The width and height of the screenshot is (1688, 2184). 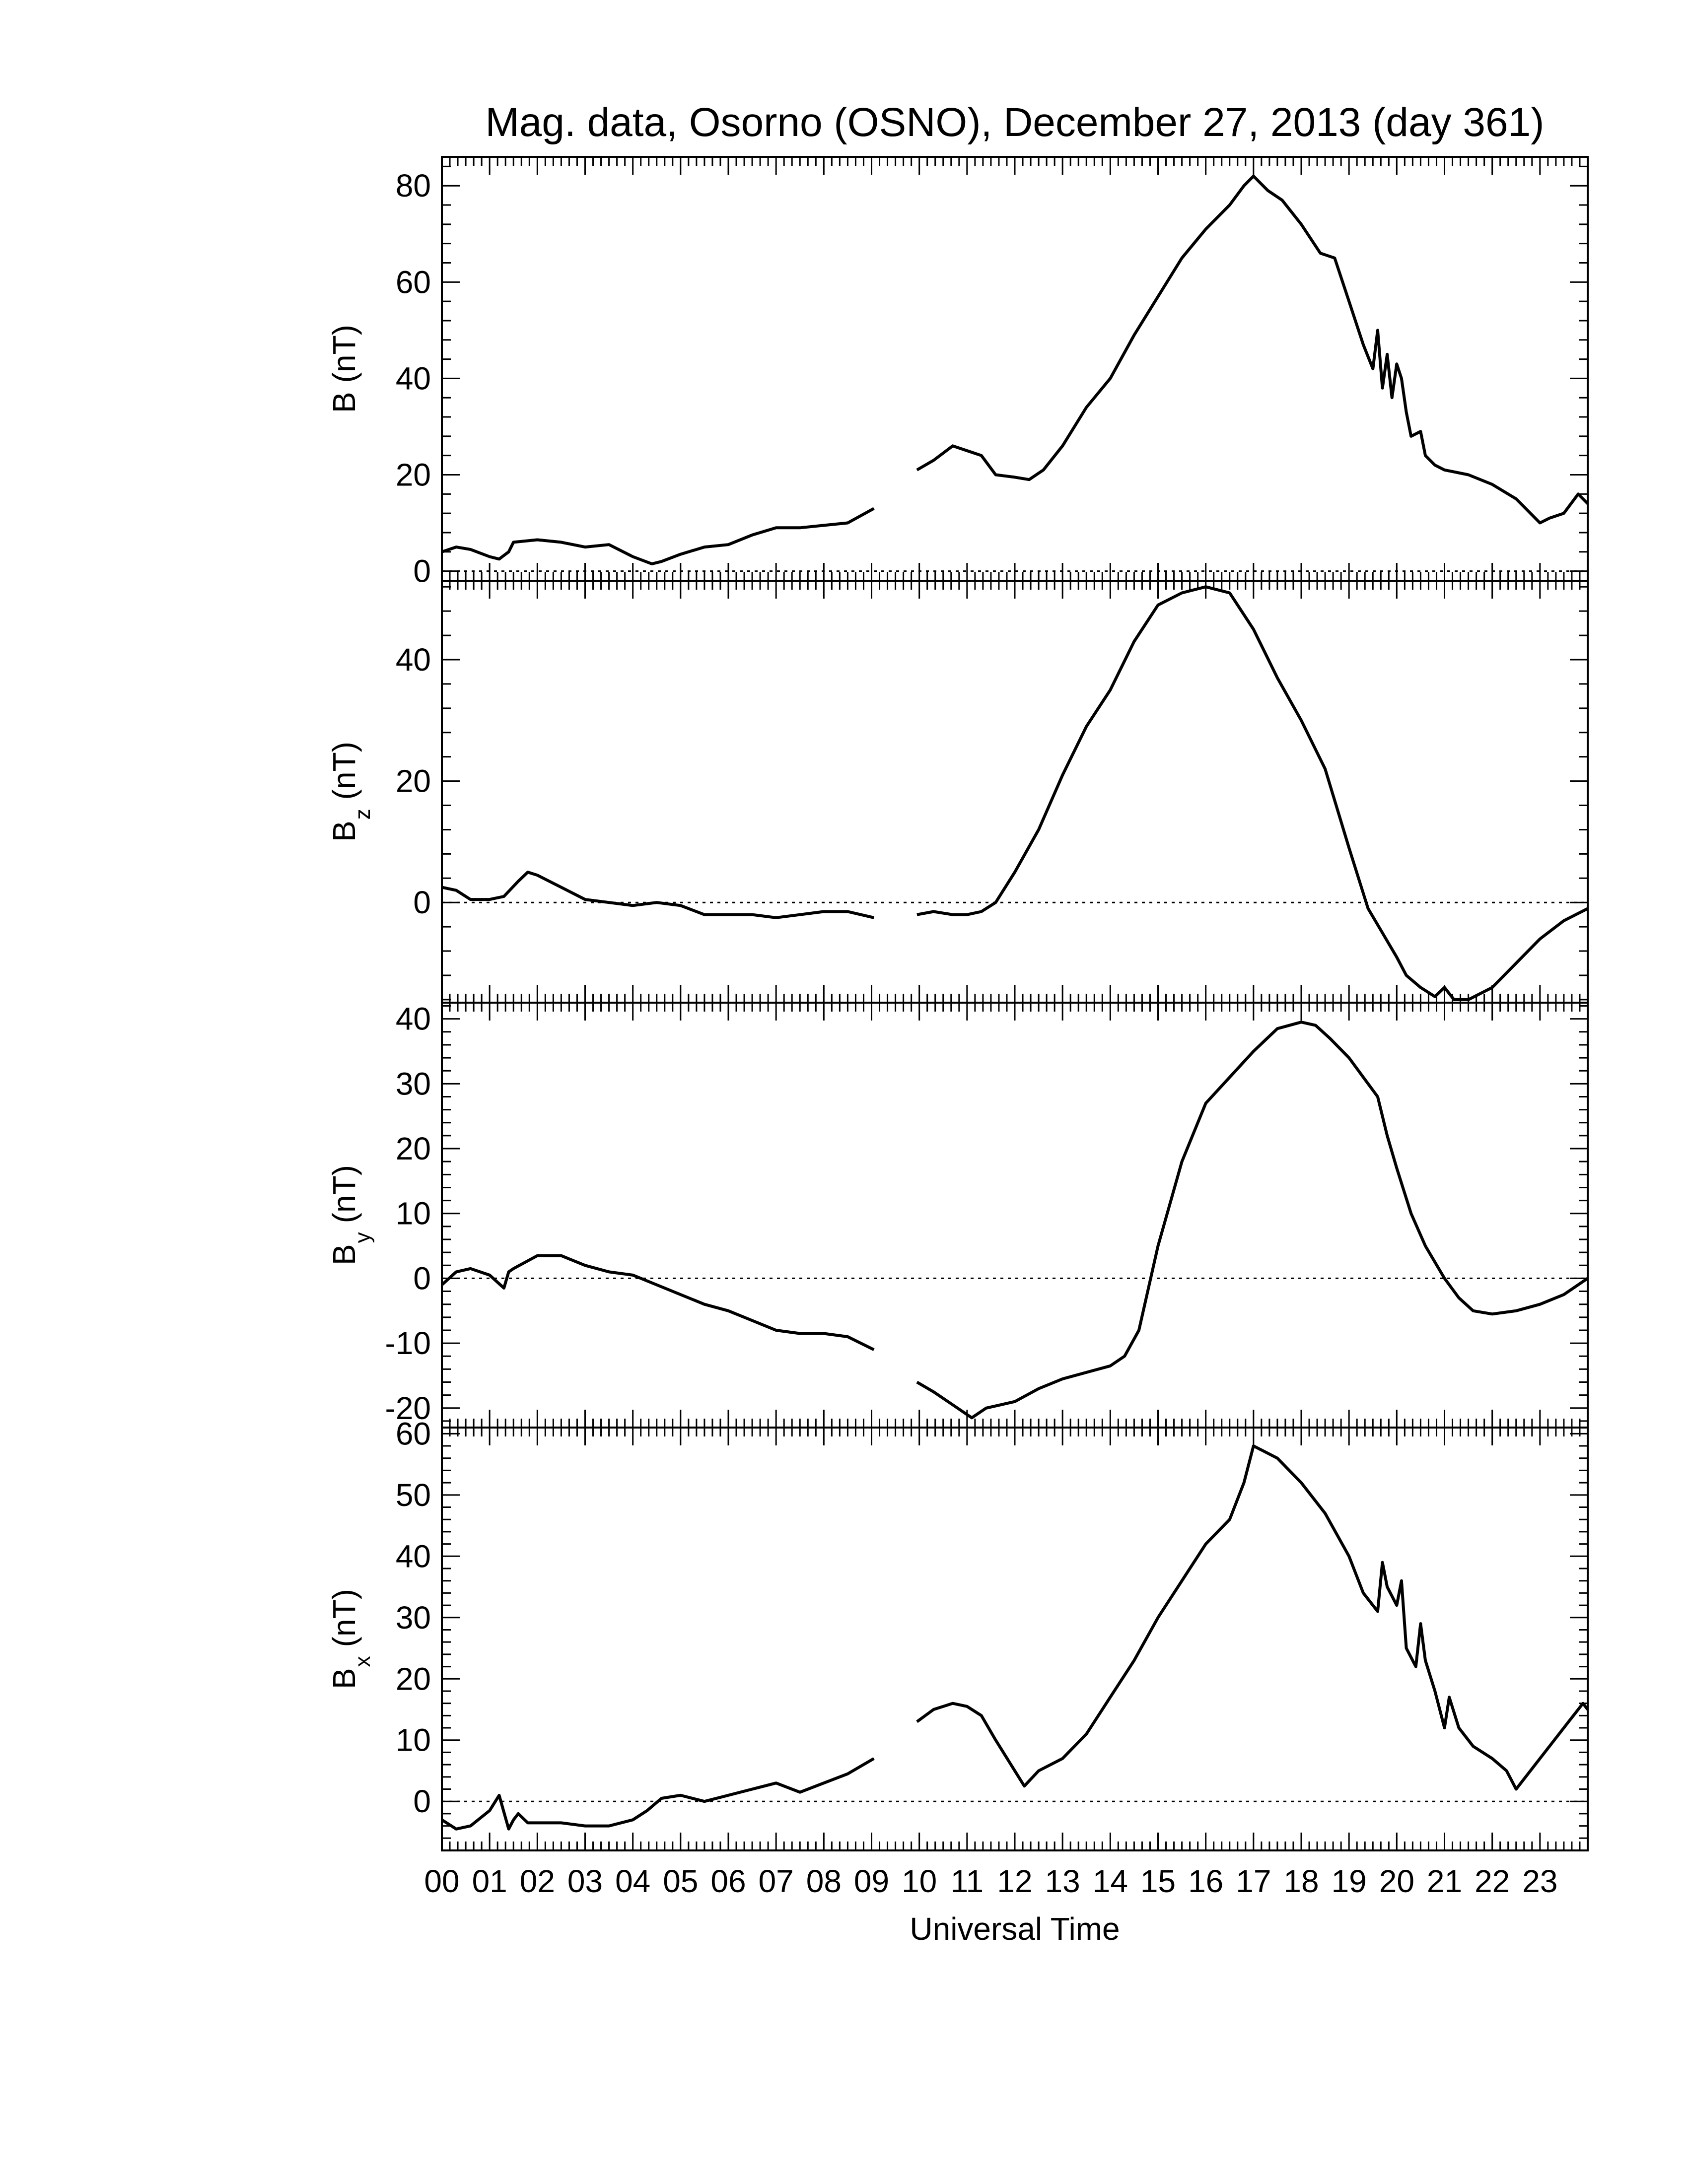 I want to click on panel-4: 0 10 20 30 40 50 60 Bx (nT), so click(x=957, y=1633).